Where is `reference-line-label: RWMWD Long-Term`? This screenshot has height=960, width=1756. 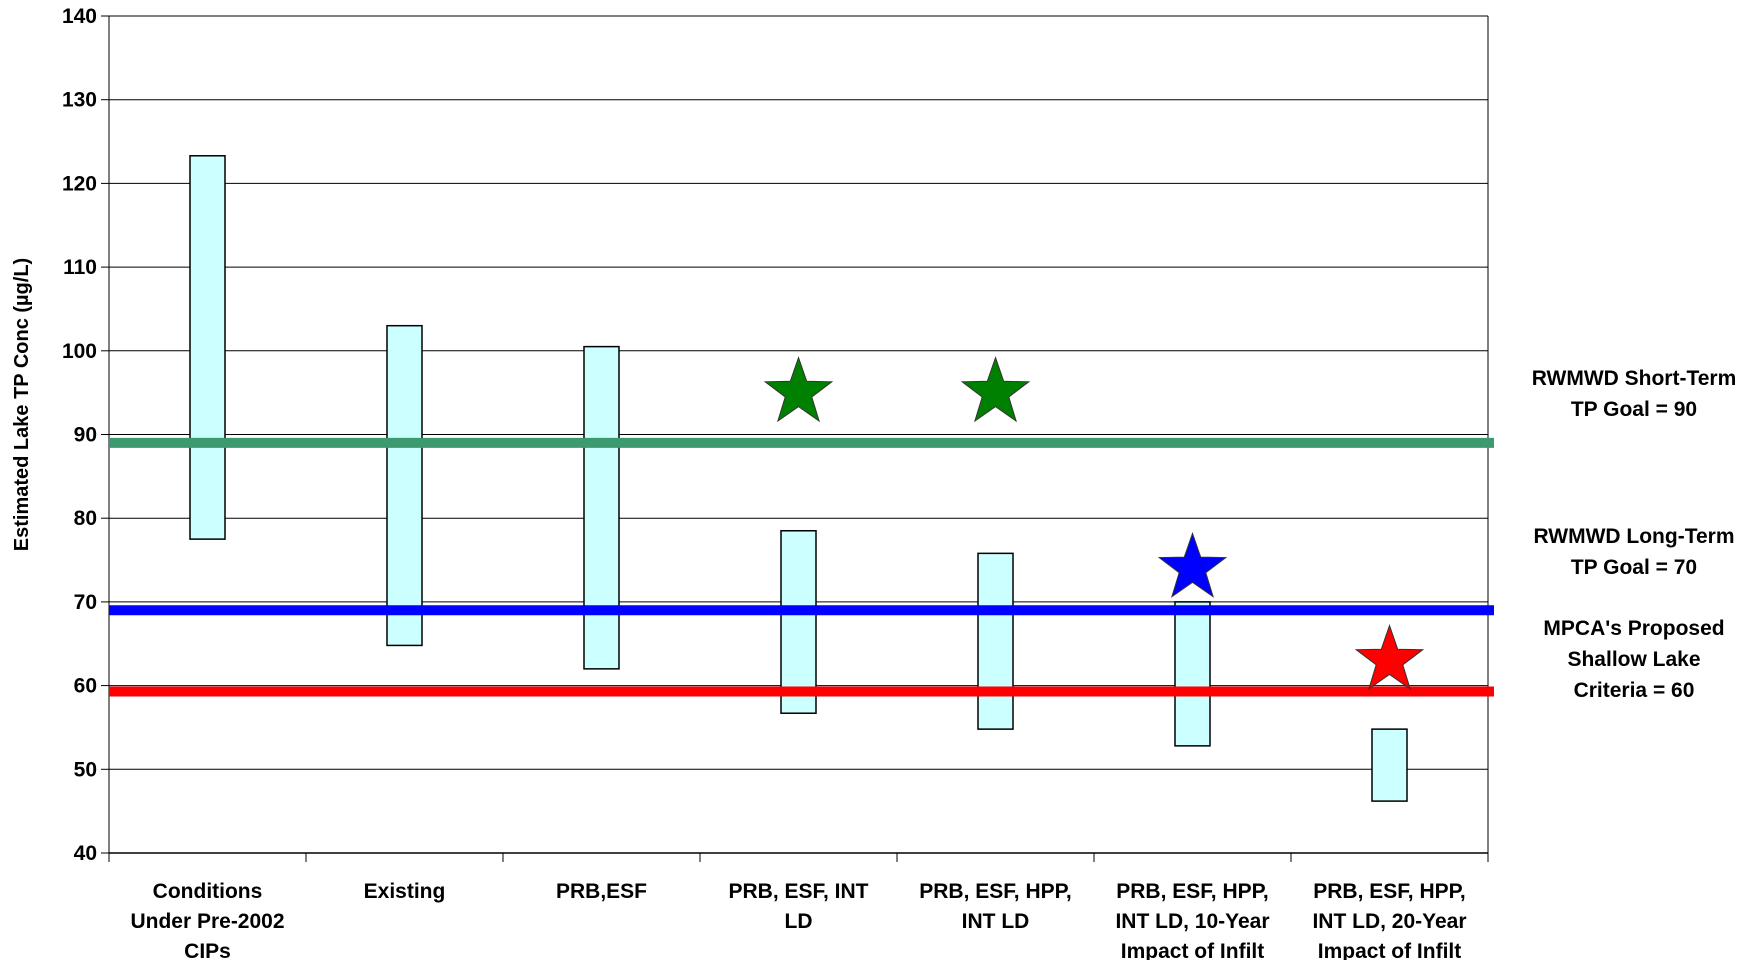
reference-line-label: RWMWD Long-Term is located at coordinates (1633, 536).